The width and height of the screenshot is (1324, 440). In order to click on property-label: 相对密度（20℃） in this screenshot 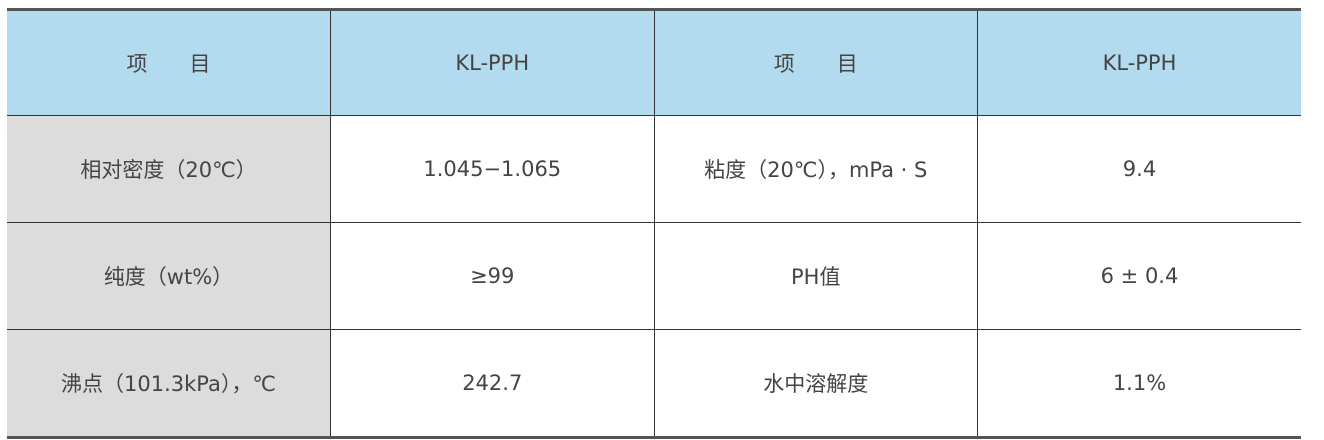, I will do `click(169, 169)`.